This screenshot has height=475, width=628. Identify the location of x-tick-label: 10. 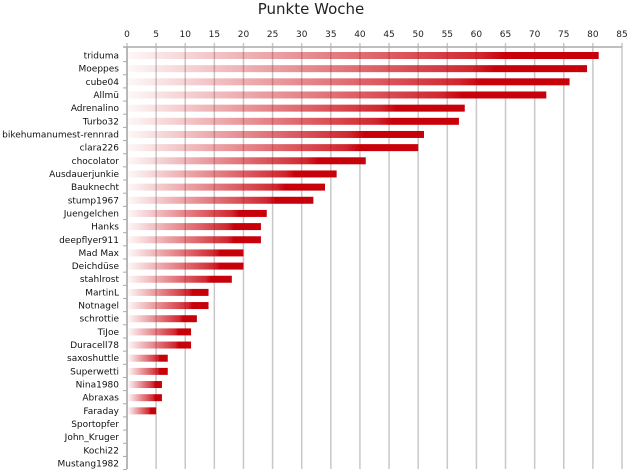
(186, 35).